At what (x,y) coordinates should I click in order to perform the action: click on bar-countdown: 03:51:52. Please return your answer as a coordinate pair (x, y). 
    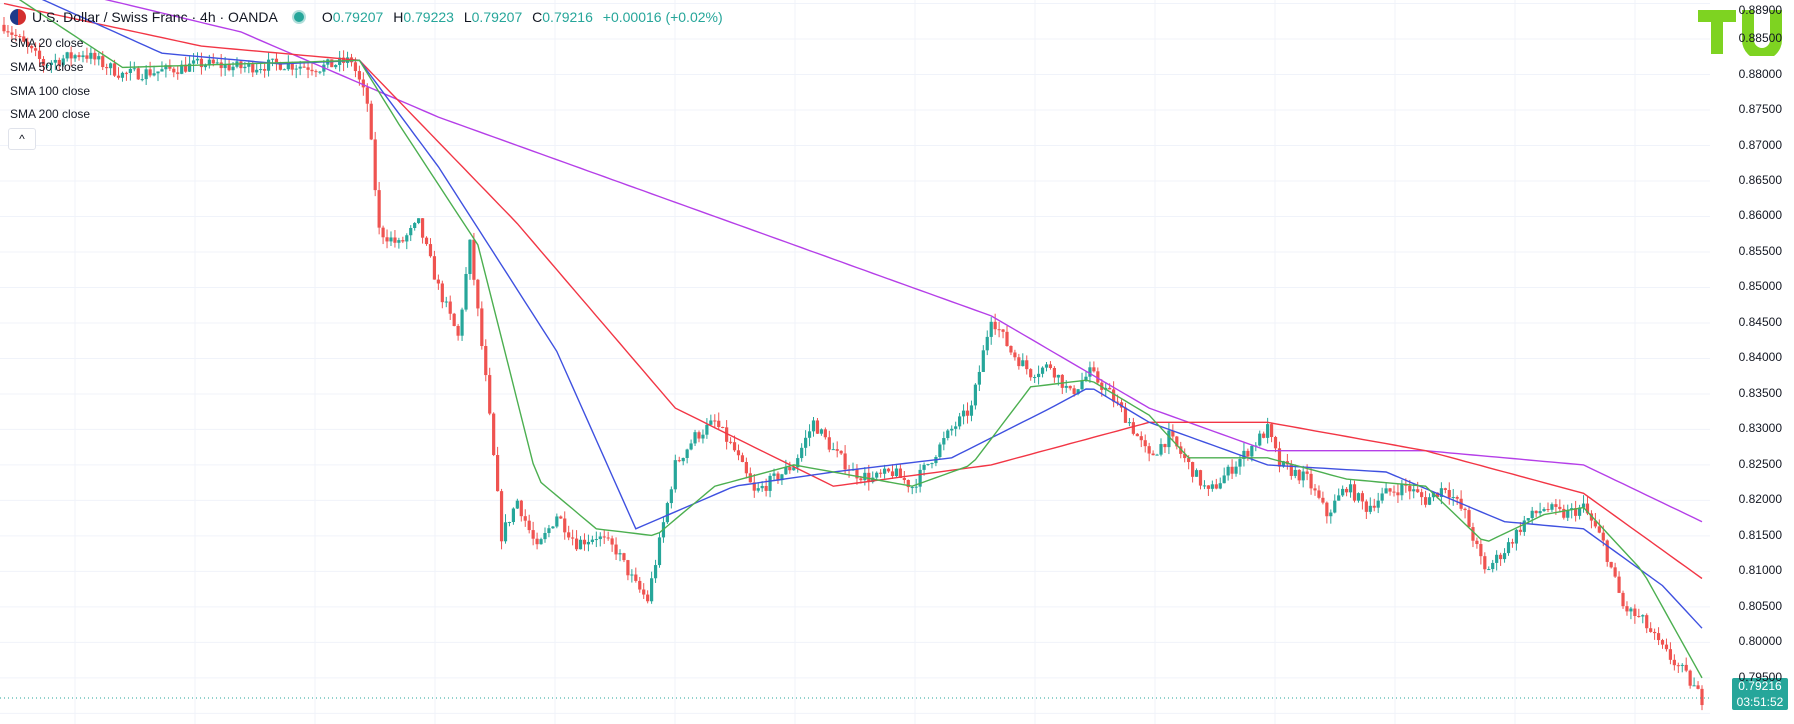
    Looking at the image, I should click on (1760, 702).